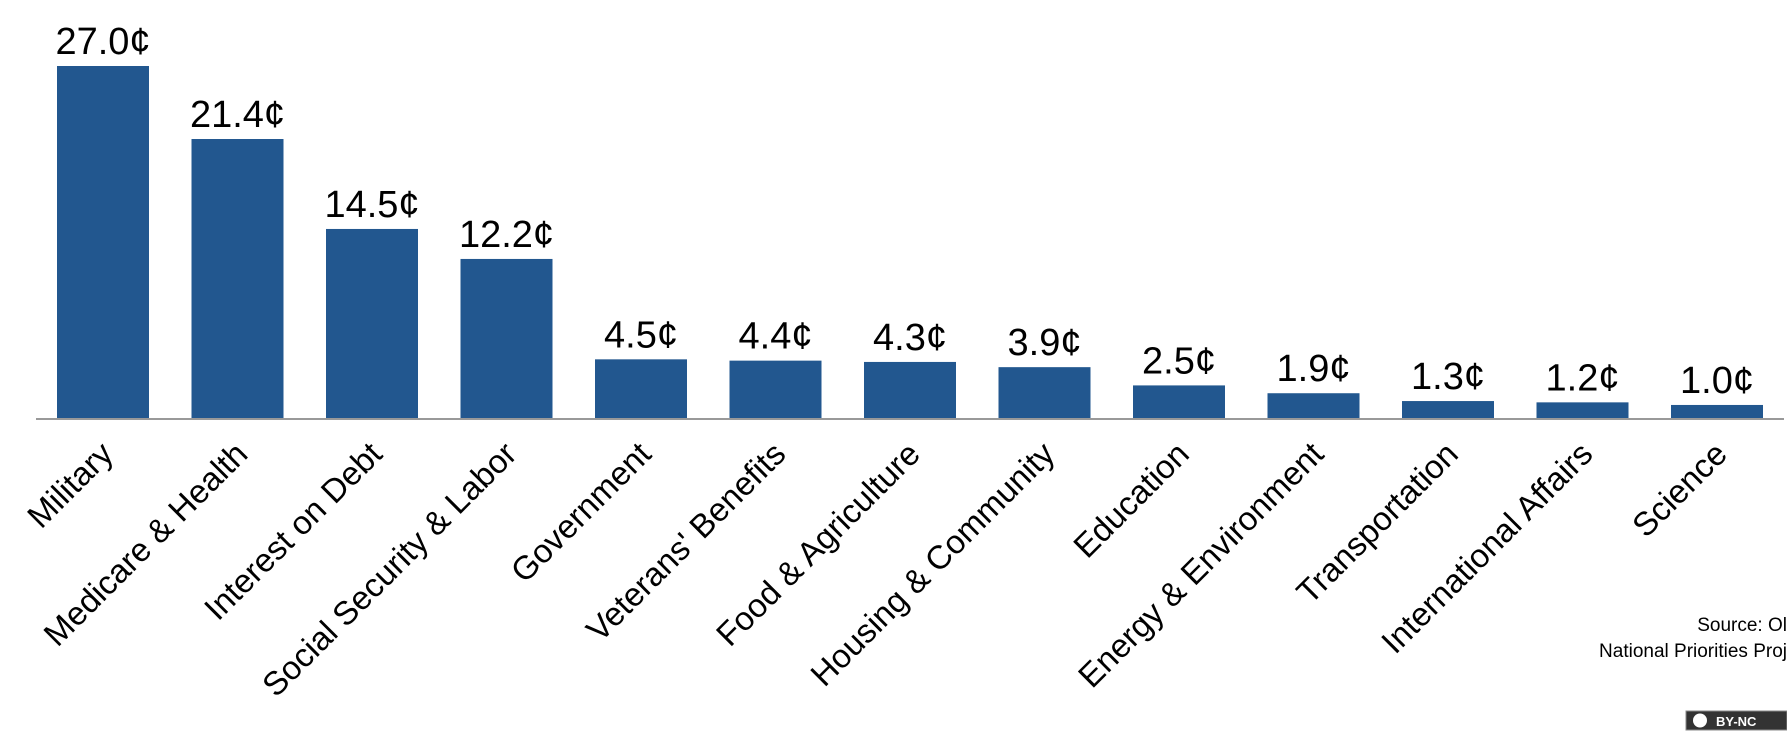 This screenshot has width=1787, height=744. I want to click on value-label: 14.5¢, so click(371, 205).